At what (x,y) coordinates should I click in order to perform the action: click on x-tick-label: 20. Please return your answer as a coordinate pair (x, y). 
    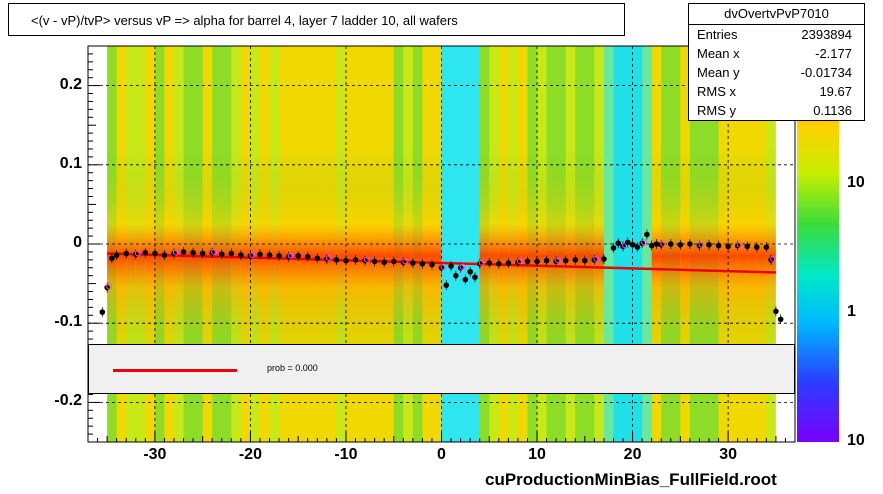
    Looking at the image, I should click on (632, 454).